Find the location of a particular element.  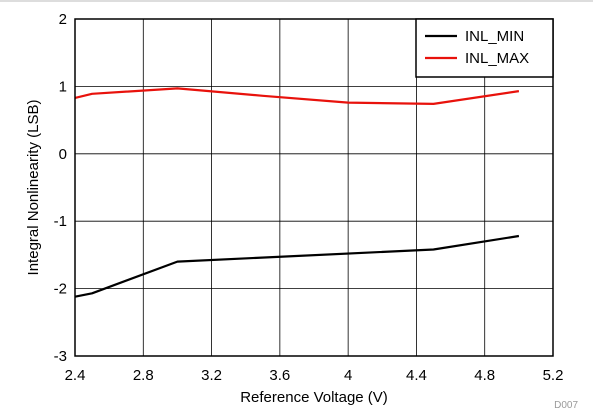

y-tick-label: -1 is located at coordinates (60, 221).